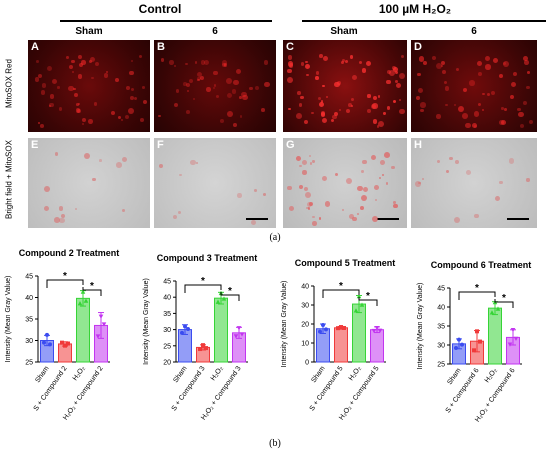  Describe the element at coordinates (166, 21) in the screenshot. I see `group-rule-control` at that location.